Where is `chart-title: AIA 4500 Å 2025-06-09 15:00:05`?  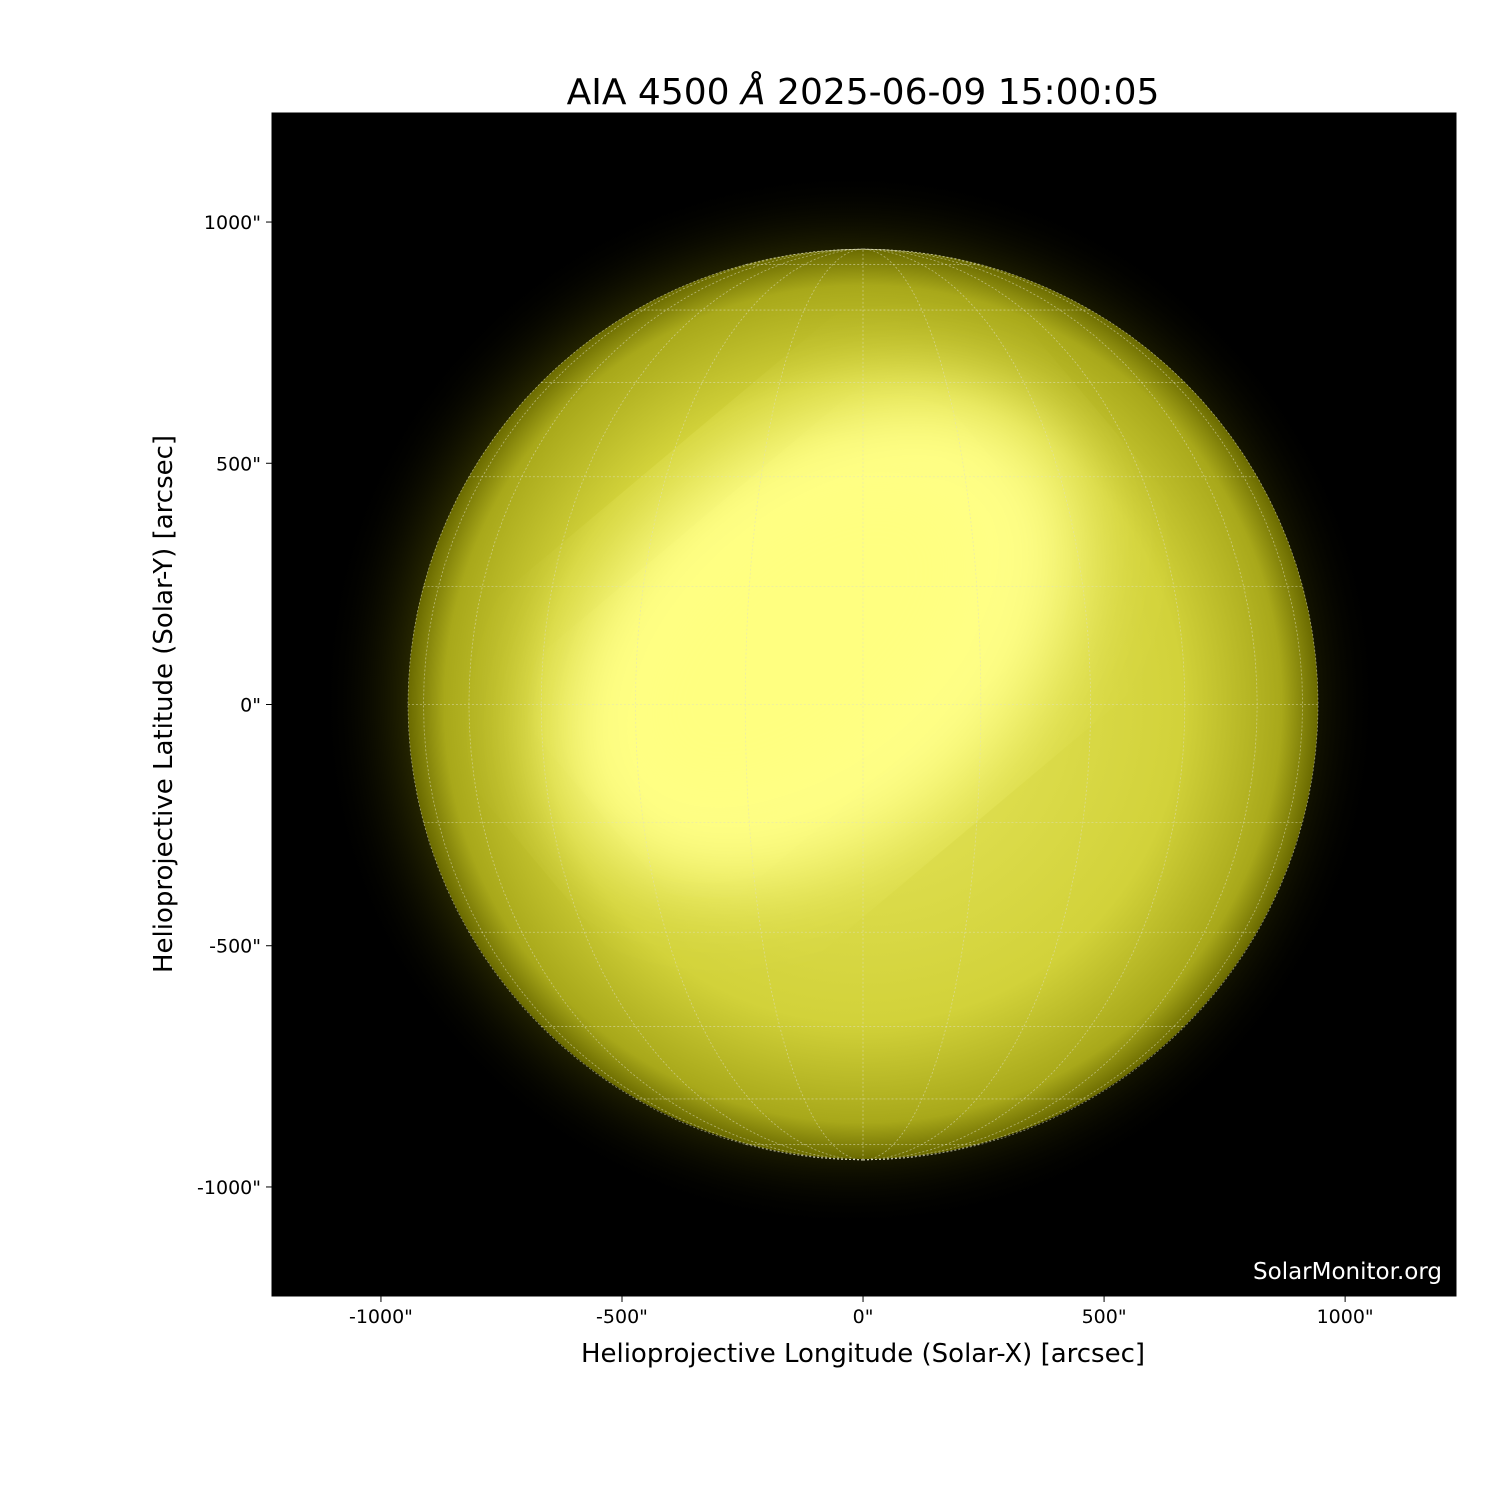
chart-title: AIA 4500 Å 2025-06-09 15:00:05 is located at coordinates (863, 91).